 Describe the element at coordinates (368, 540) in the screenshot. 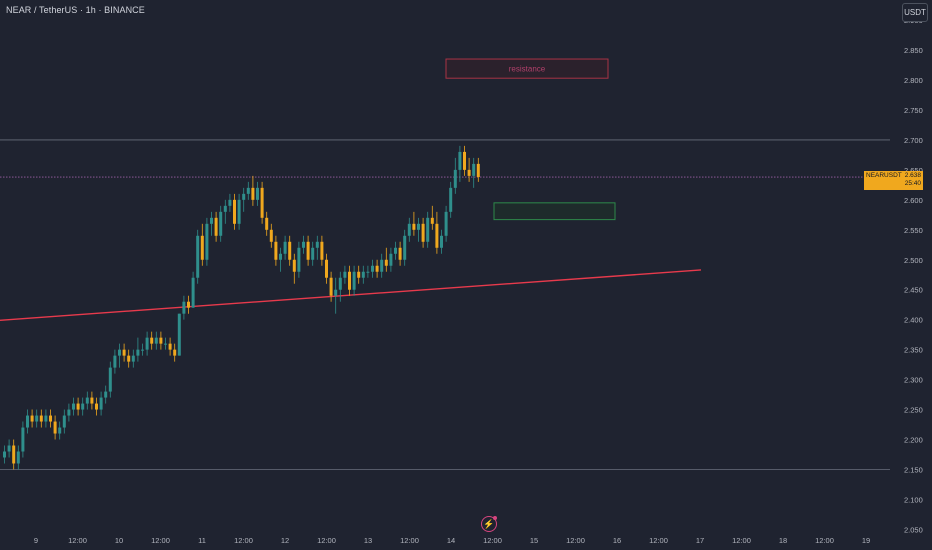

I see `x-tick-label: 13` at that location.